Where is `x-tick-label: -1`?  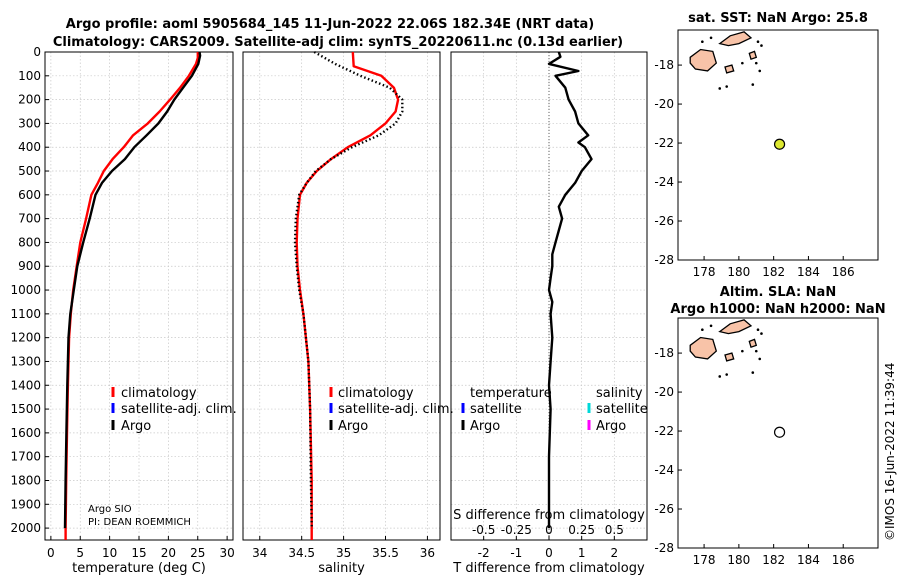 x-tick-label: -1 is located at coordinates (516, 553).